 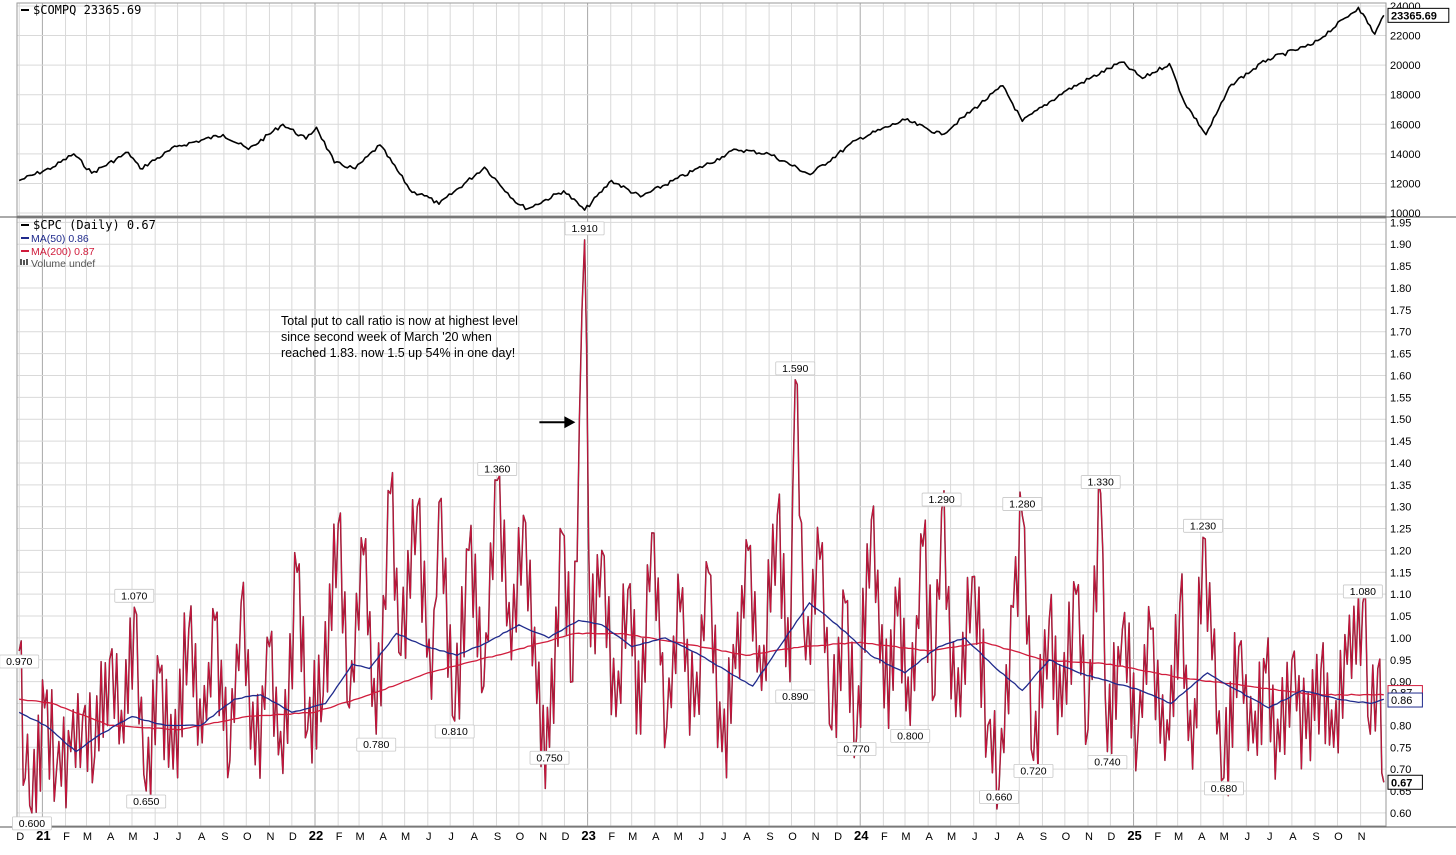 What do you see at coordinates (1405, 214) in the screenshot?
I see `price-tick-label: 10000` at bounding box center [1405, 214].